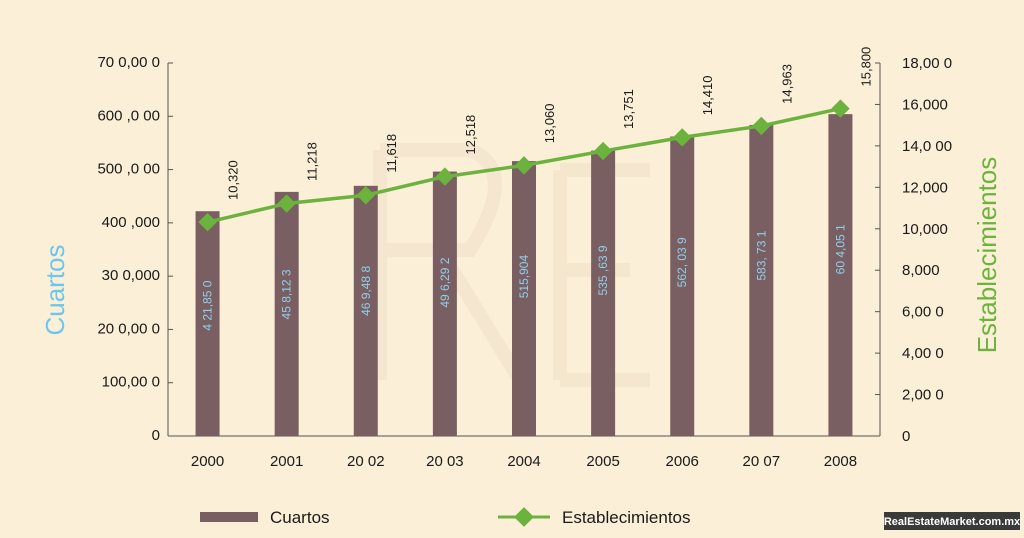  I want to click on x-tick-label: 2004, so click(523, 461).